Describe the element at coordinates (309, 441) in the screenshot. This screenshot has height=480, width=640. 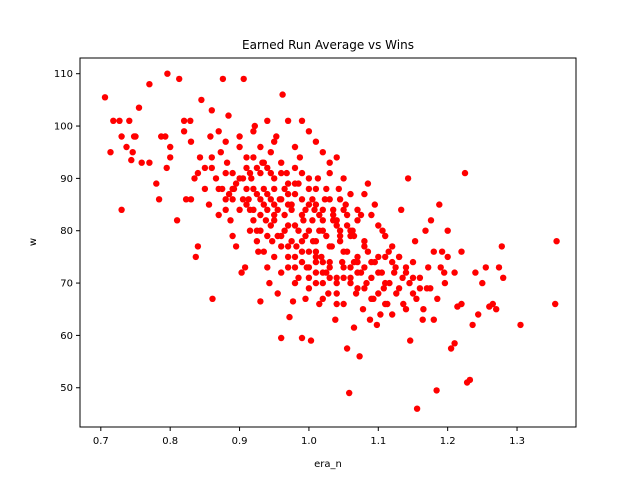
I see `x-tick-label: 1.0` at that location.